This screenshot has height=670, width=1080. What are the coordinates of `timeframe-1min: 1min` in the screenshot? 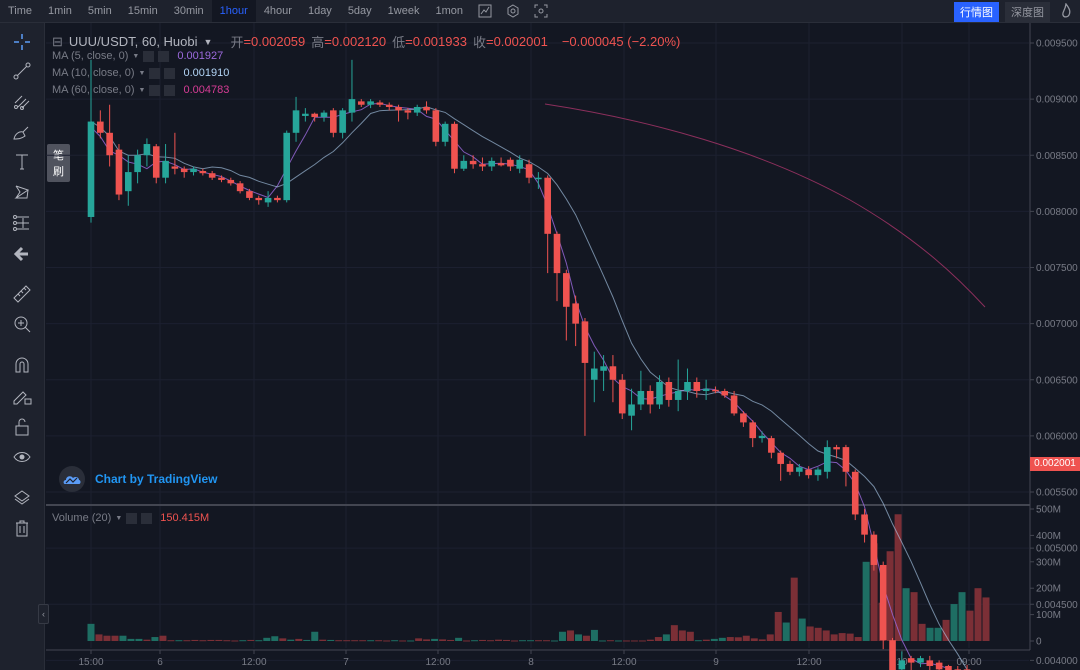 It's located at (60, 11).